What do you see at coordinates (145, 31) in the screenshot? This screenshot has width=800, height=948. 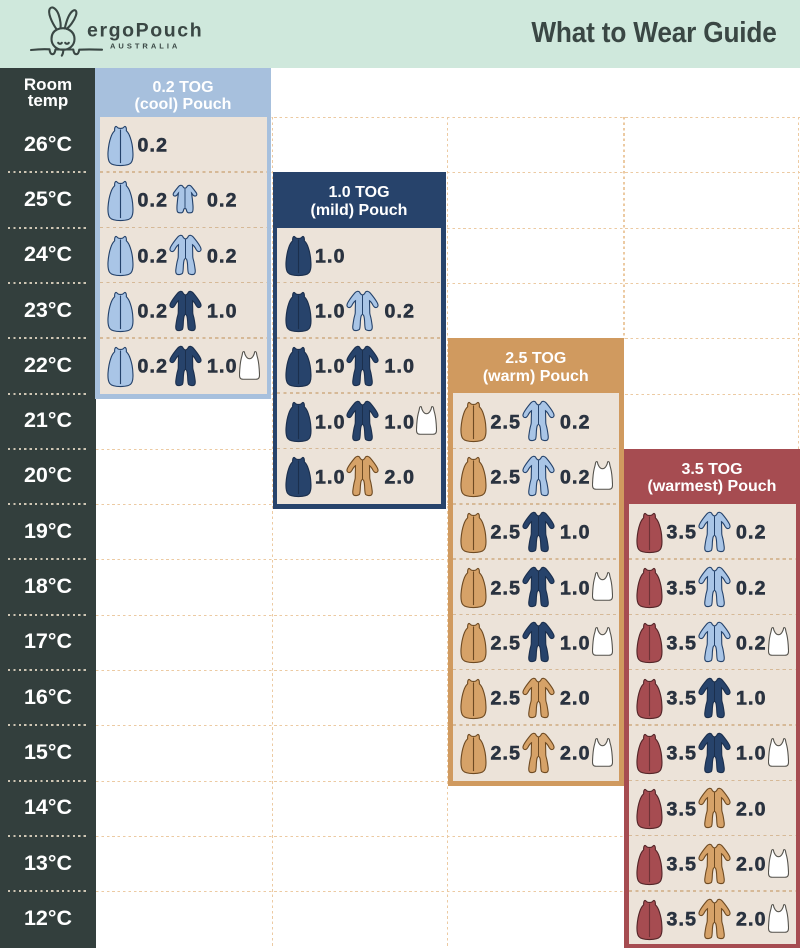 I see `svg-text: ergoPouch` at bounding box center [145, 31].